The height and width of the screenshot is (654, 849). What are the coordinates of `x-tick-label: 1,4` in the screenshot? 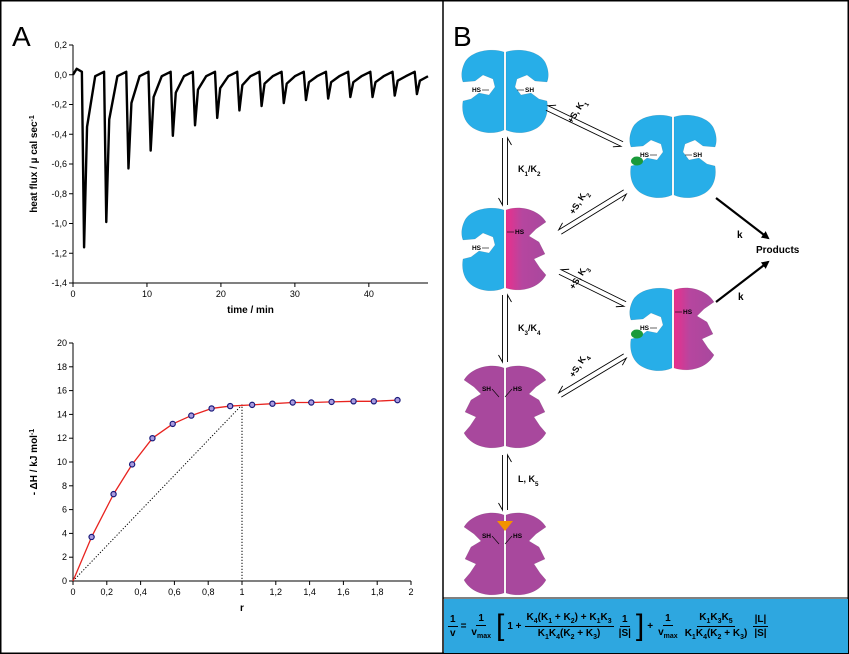 It's located at (309, 592).